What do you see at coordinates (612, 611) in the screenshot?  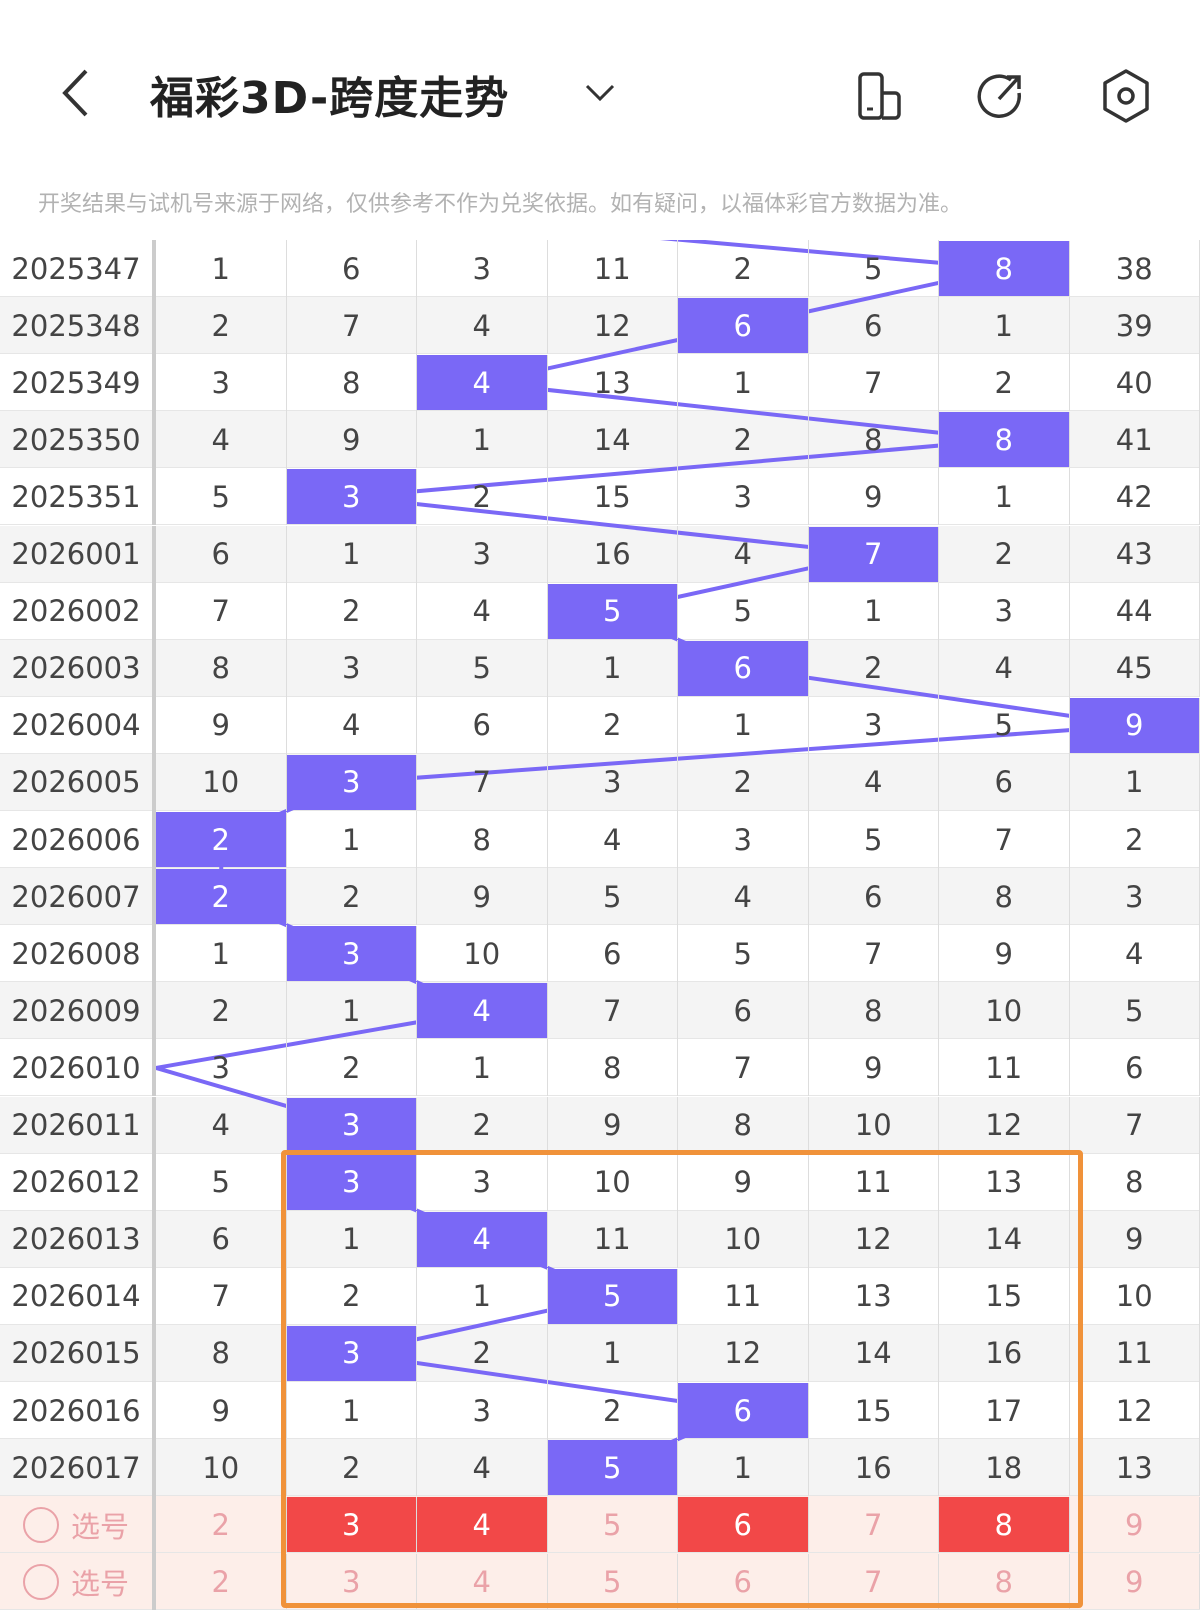 I see `hit-cell: 5` at bounding box center [612, 611].